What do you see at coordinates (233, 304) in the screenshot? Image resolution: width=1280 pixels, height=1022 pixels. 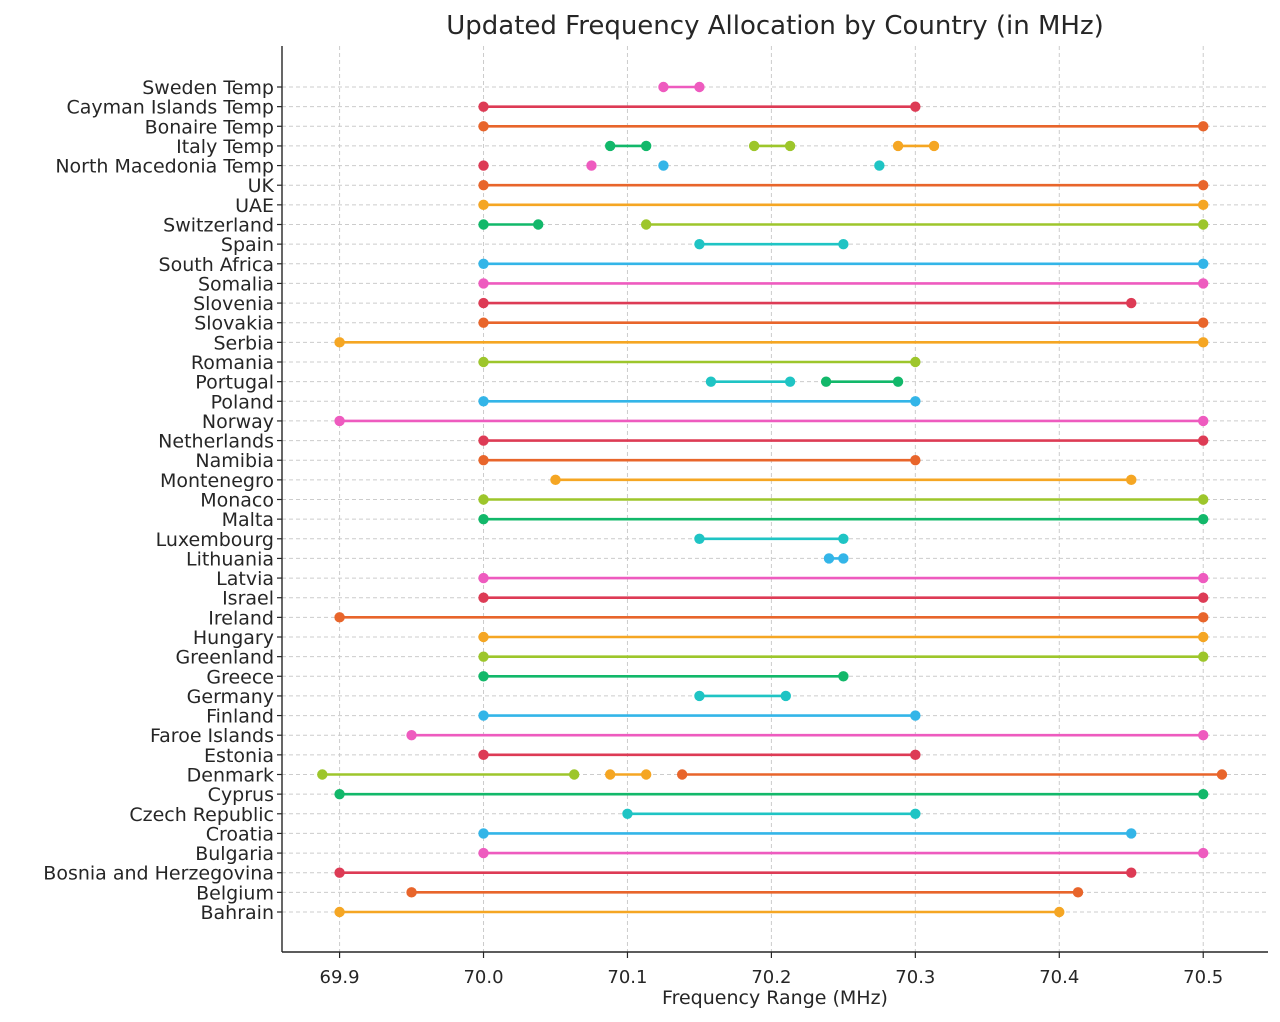 I see `y-tick-label: Slovenia` at bounding box center [233, 304].